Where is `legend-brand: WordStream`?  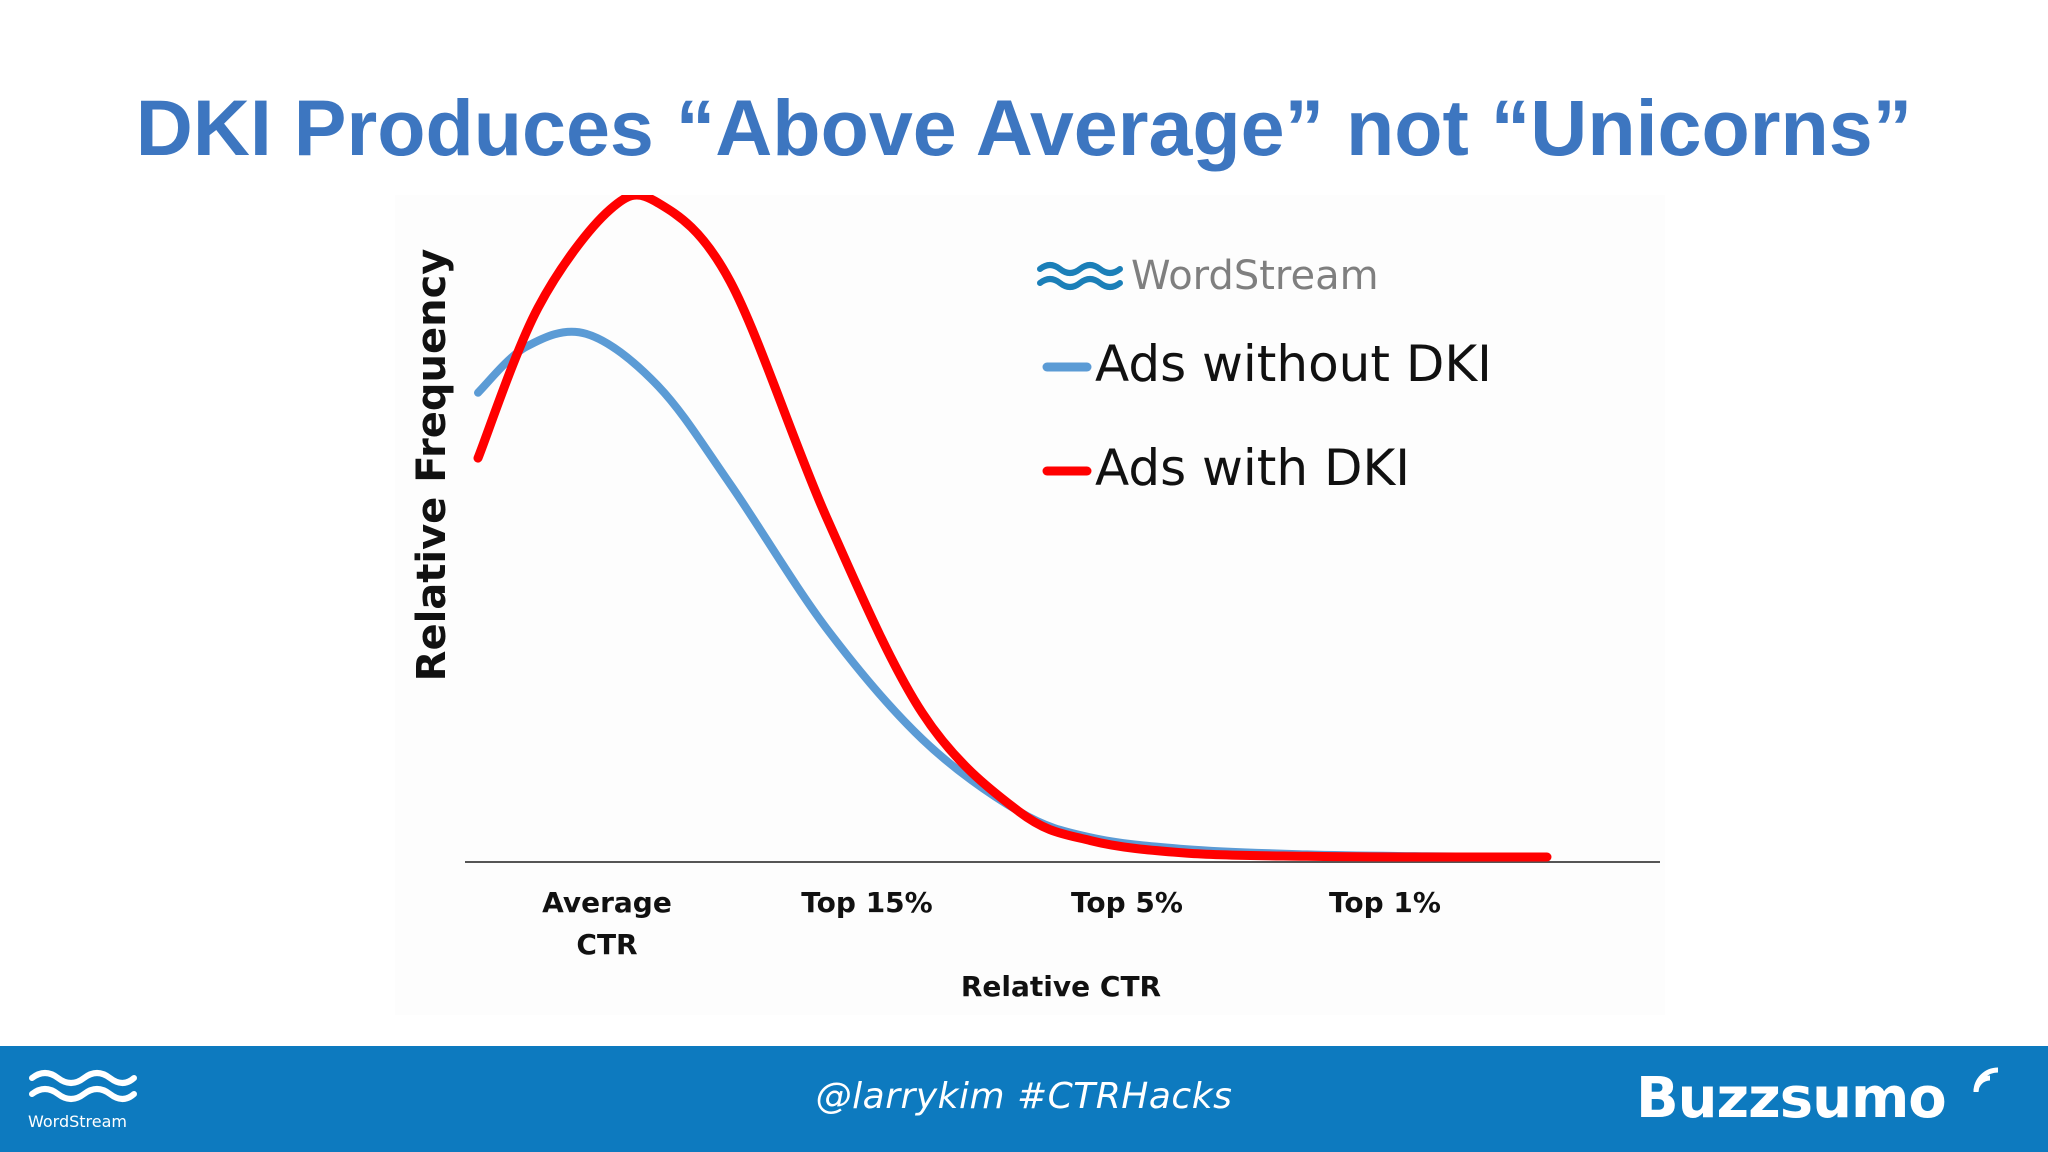
legend-brand: WordStream is located at coordinates (1255, 276).